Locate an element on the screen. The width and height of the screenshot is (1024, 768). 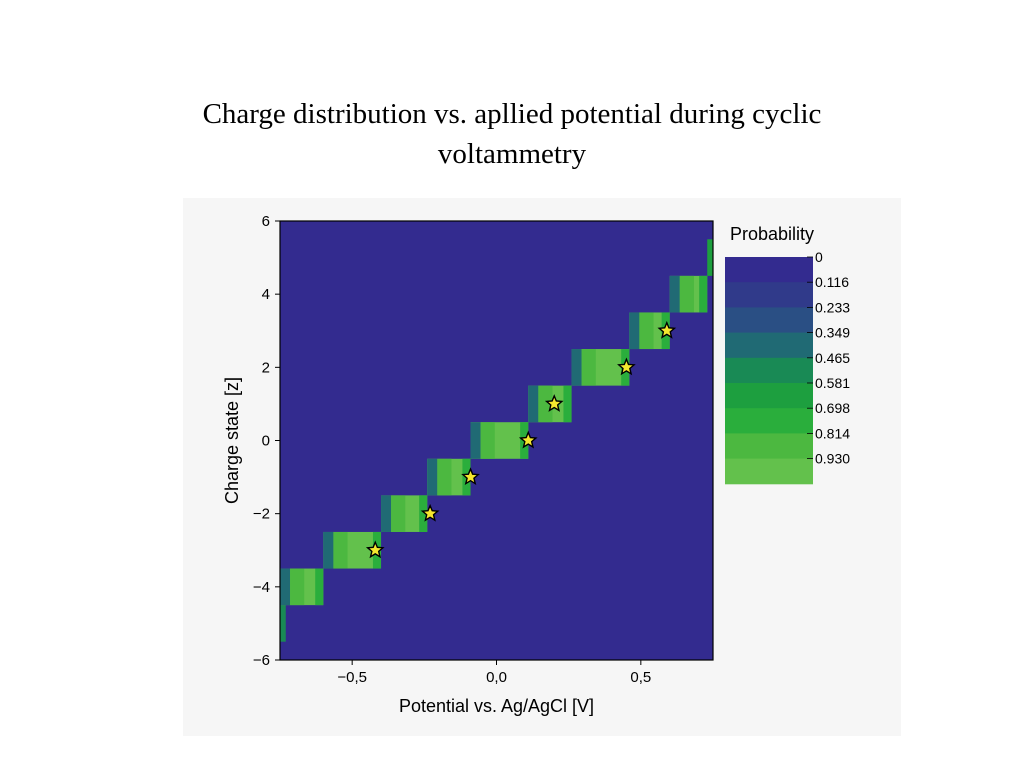
y-tick-label: −6 is located at coordinates (261, 660).